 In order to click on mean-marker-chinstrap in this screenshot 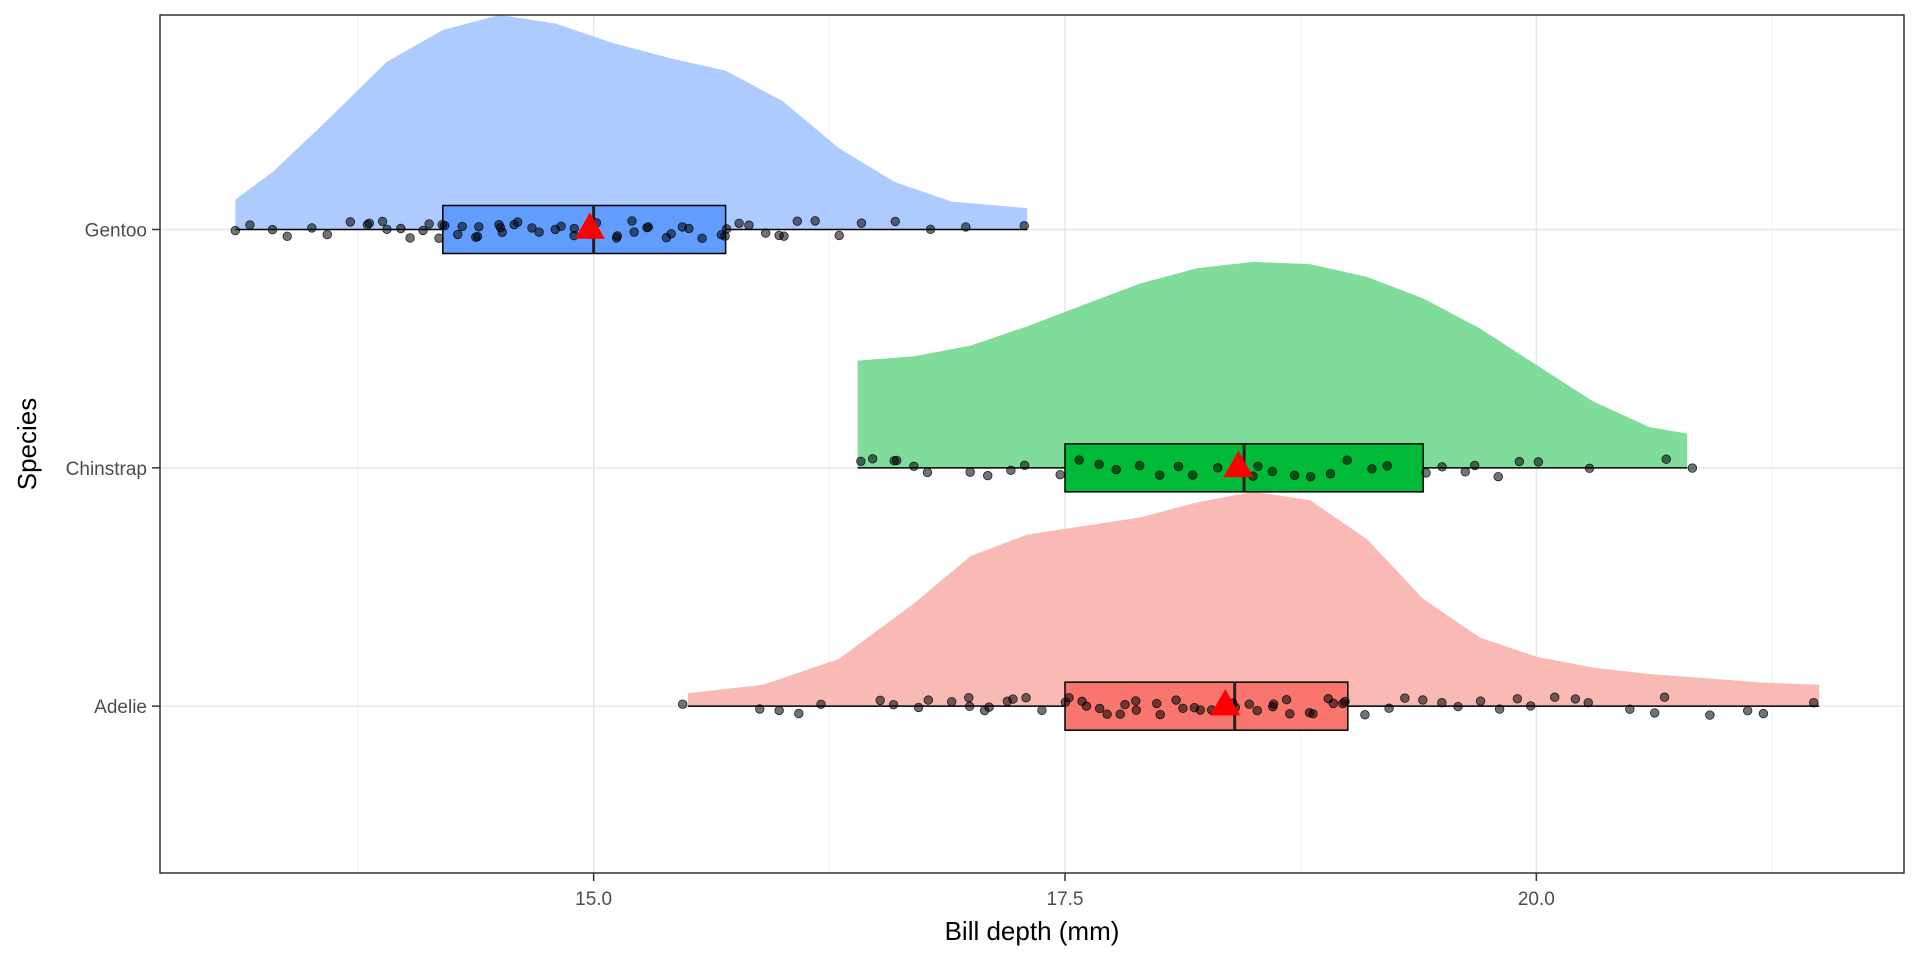, I will do `click(1238, 464)`.